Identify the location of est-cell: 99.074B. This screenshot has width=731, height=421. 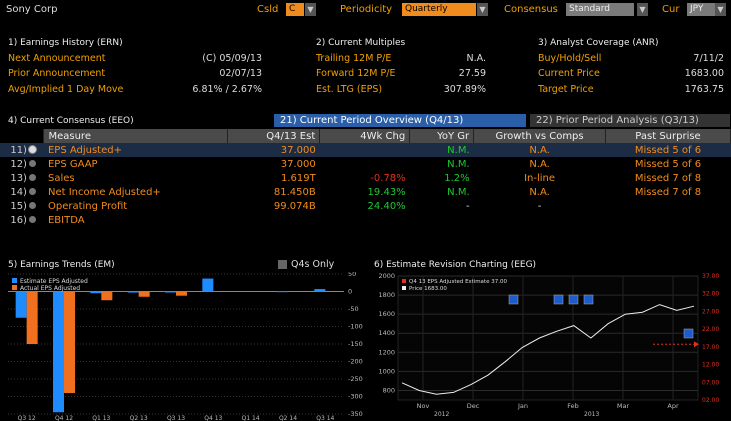
(294, 206).